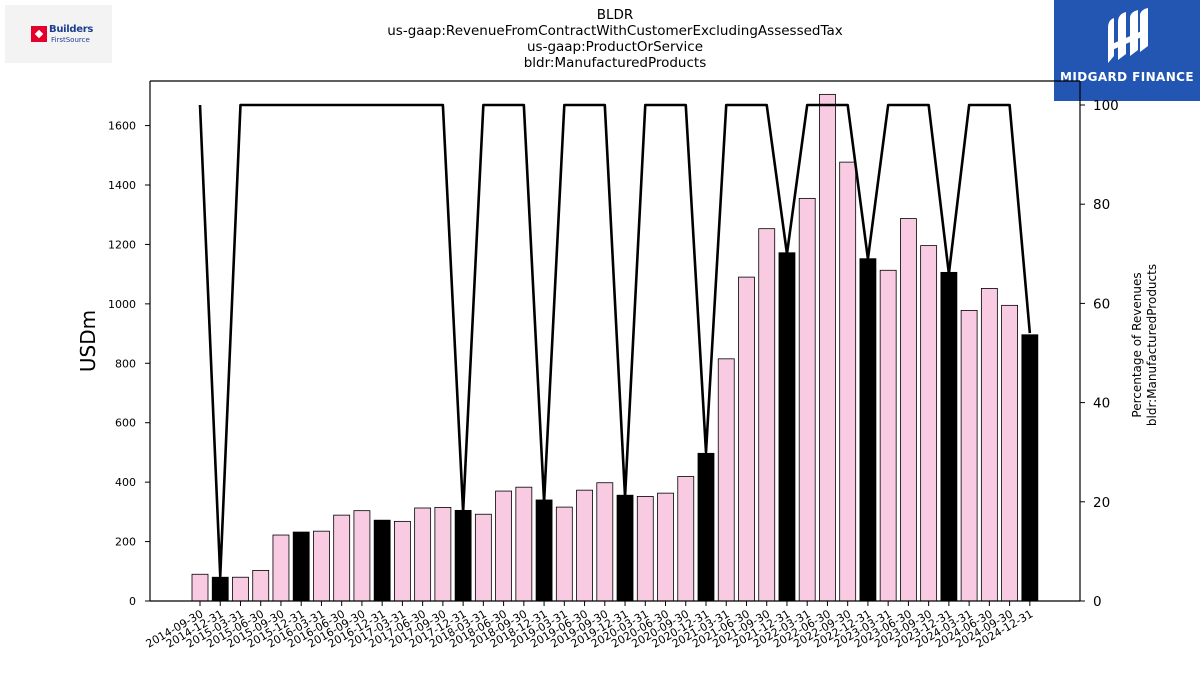 The height and width of the screenshot is (675, 1200). What do you see at coordinates (122, 185) in the screenshot?
I see `y-tick-label-1400: 1400` at bounding box center [122, 185].